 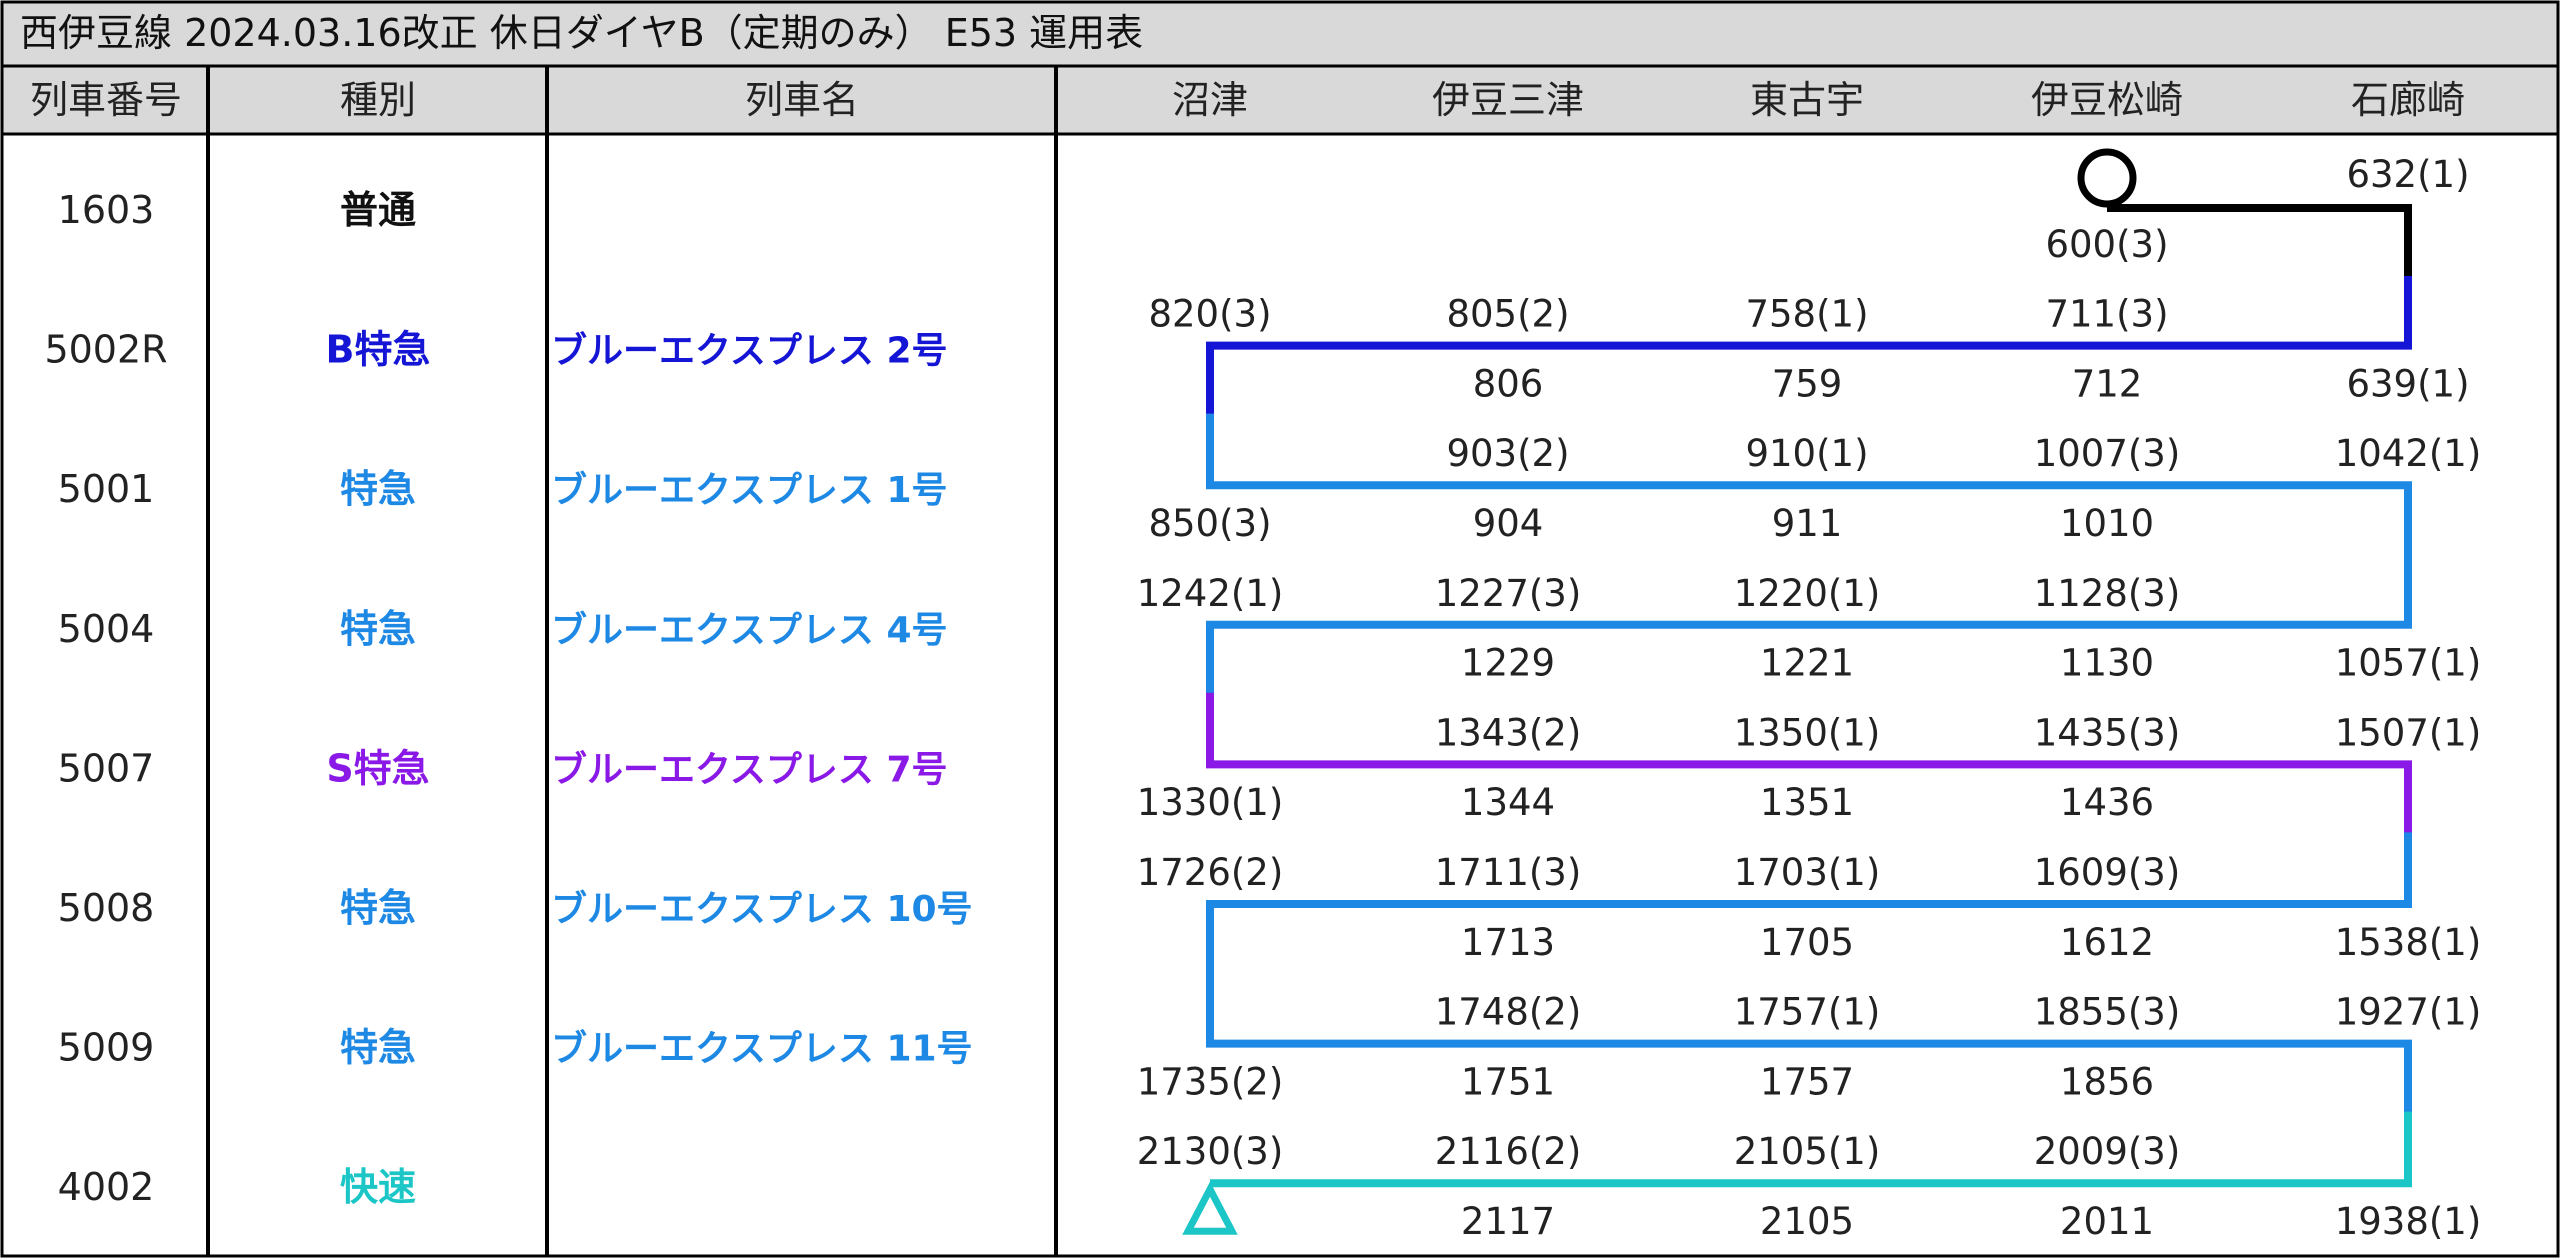 I want to click on time-label: 903(2), so click(x=1507, y=453).